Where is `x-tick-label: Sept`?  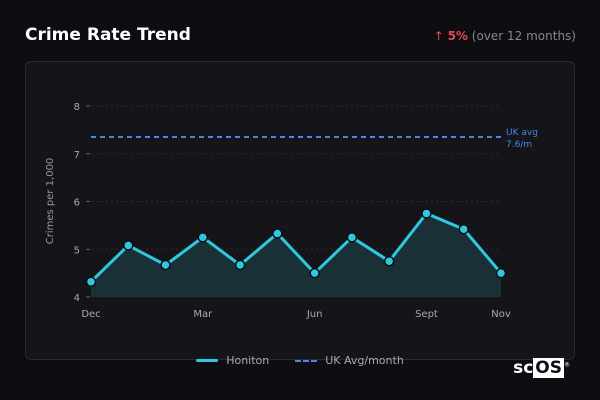
x-tick-label: Sept is located at coordinates (426, 314).